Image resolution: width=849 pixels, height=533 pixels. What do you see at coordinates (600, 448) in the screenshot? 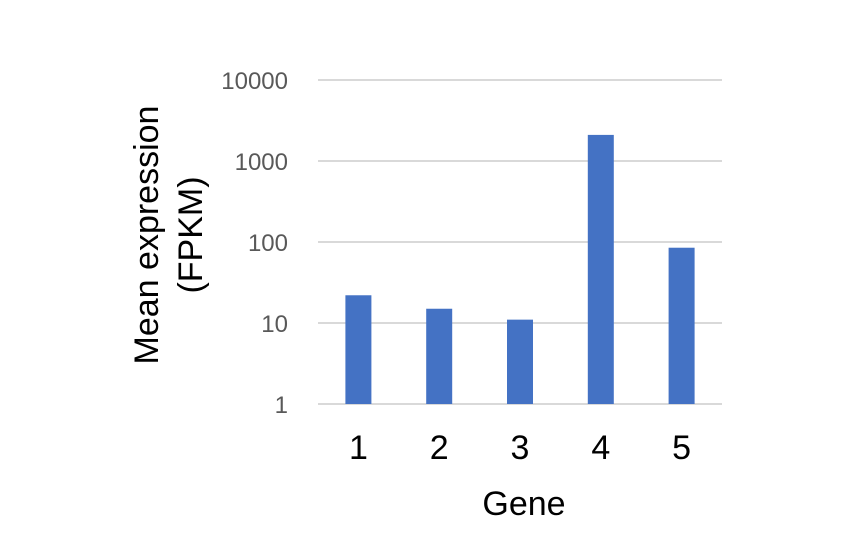
I see `x-tick-label: 4` at bounding box center [600, 448].